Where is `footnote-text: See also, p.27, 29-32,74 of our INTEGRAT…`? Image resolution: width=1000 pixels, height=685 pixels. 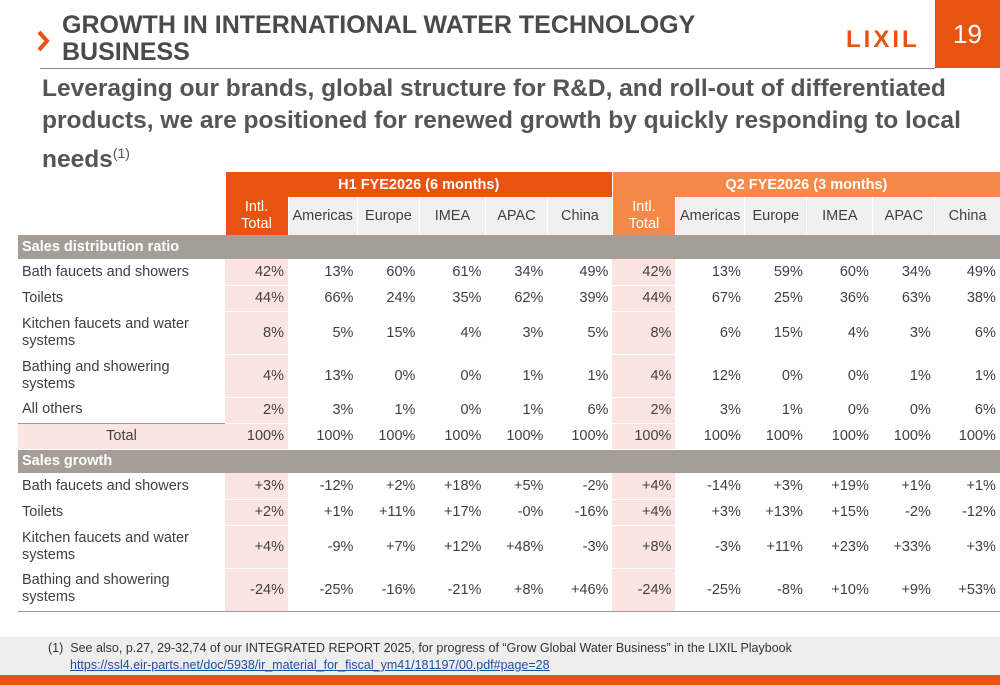
footnote-text: See also, p.27, 29-32,74 of our INTEGRAT… is located at coordinates (431, 648).